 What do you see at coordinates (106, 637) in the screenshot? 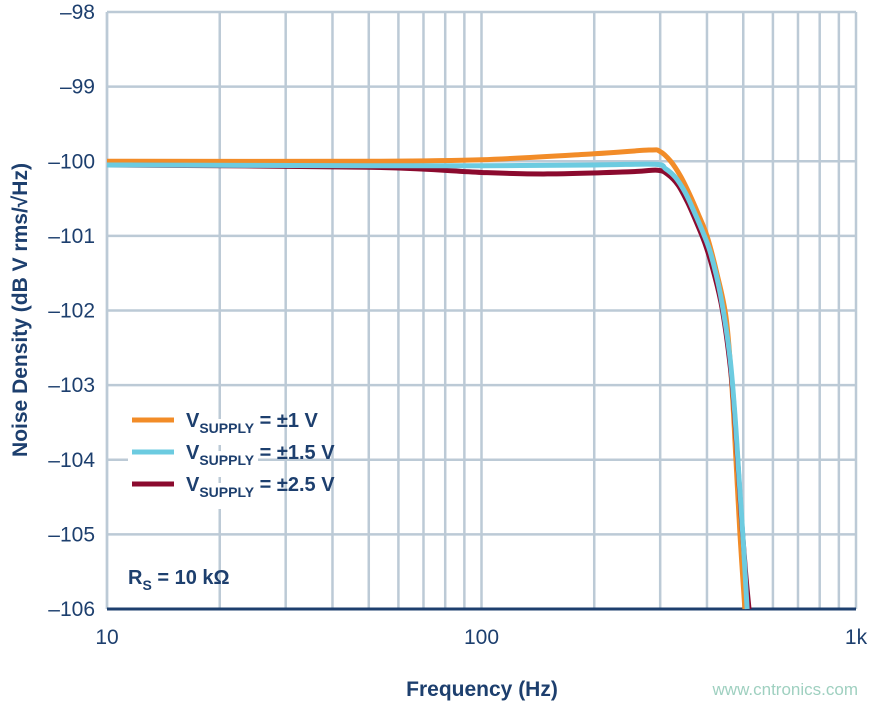
I see `x-tick-label: 10` at bounding box center [106, 637].